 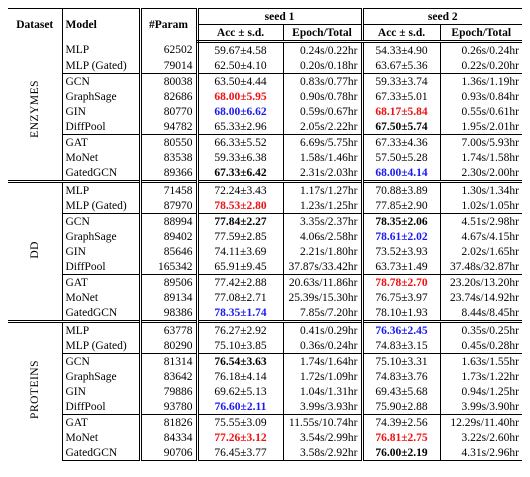 I want to click on time-cell: 0.24s/0.22hr, so click(x=322, y=49).